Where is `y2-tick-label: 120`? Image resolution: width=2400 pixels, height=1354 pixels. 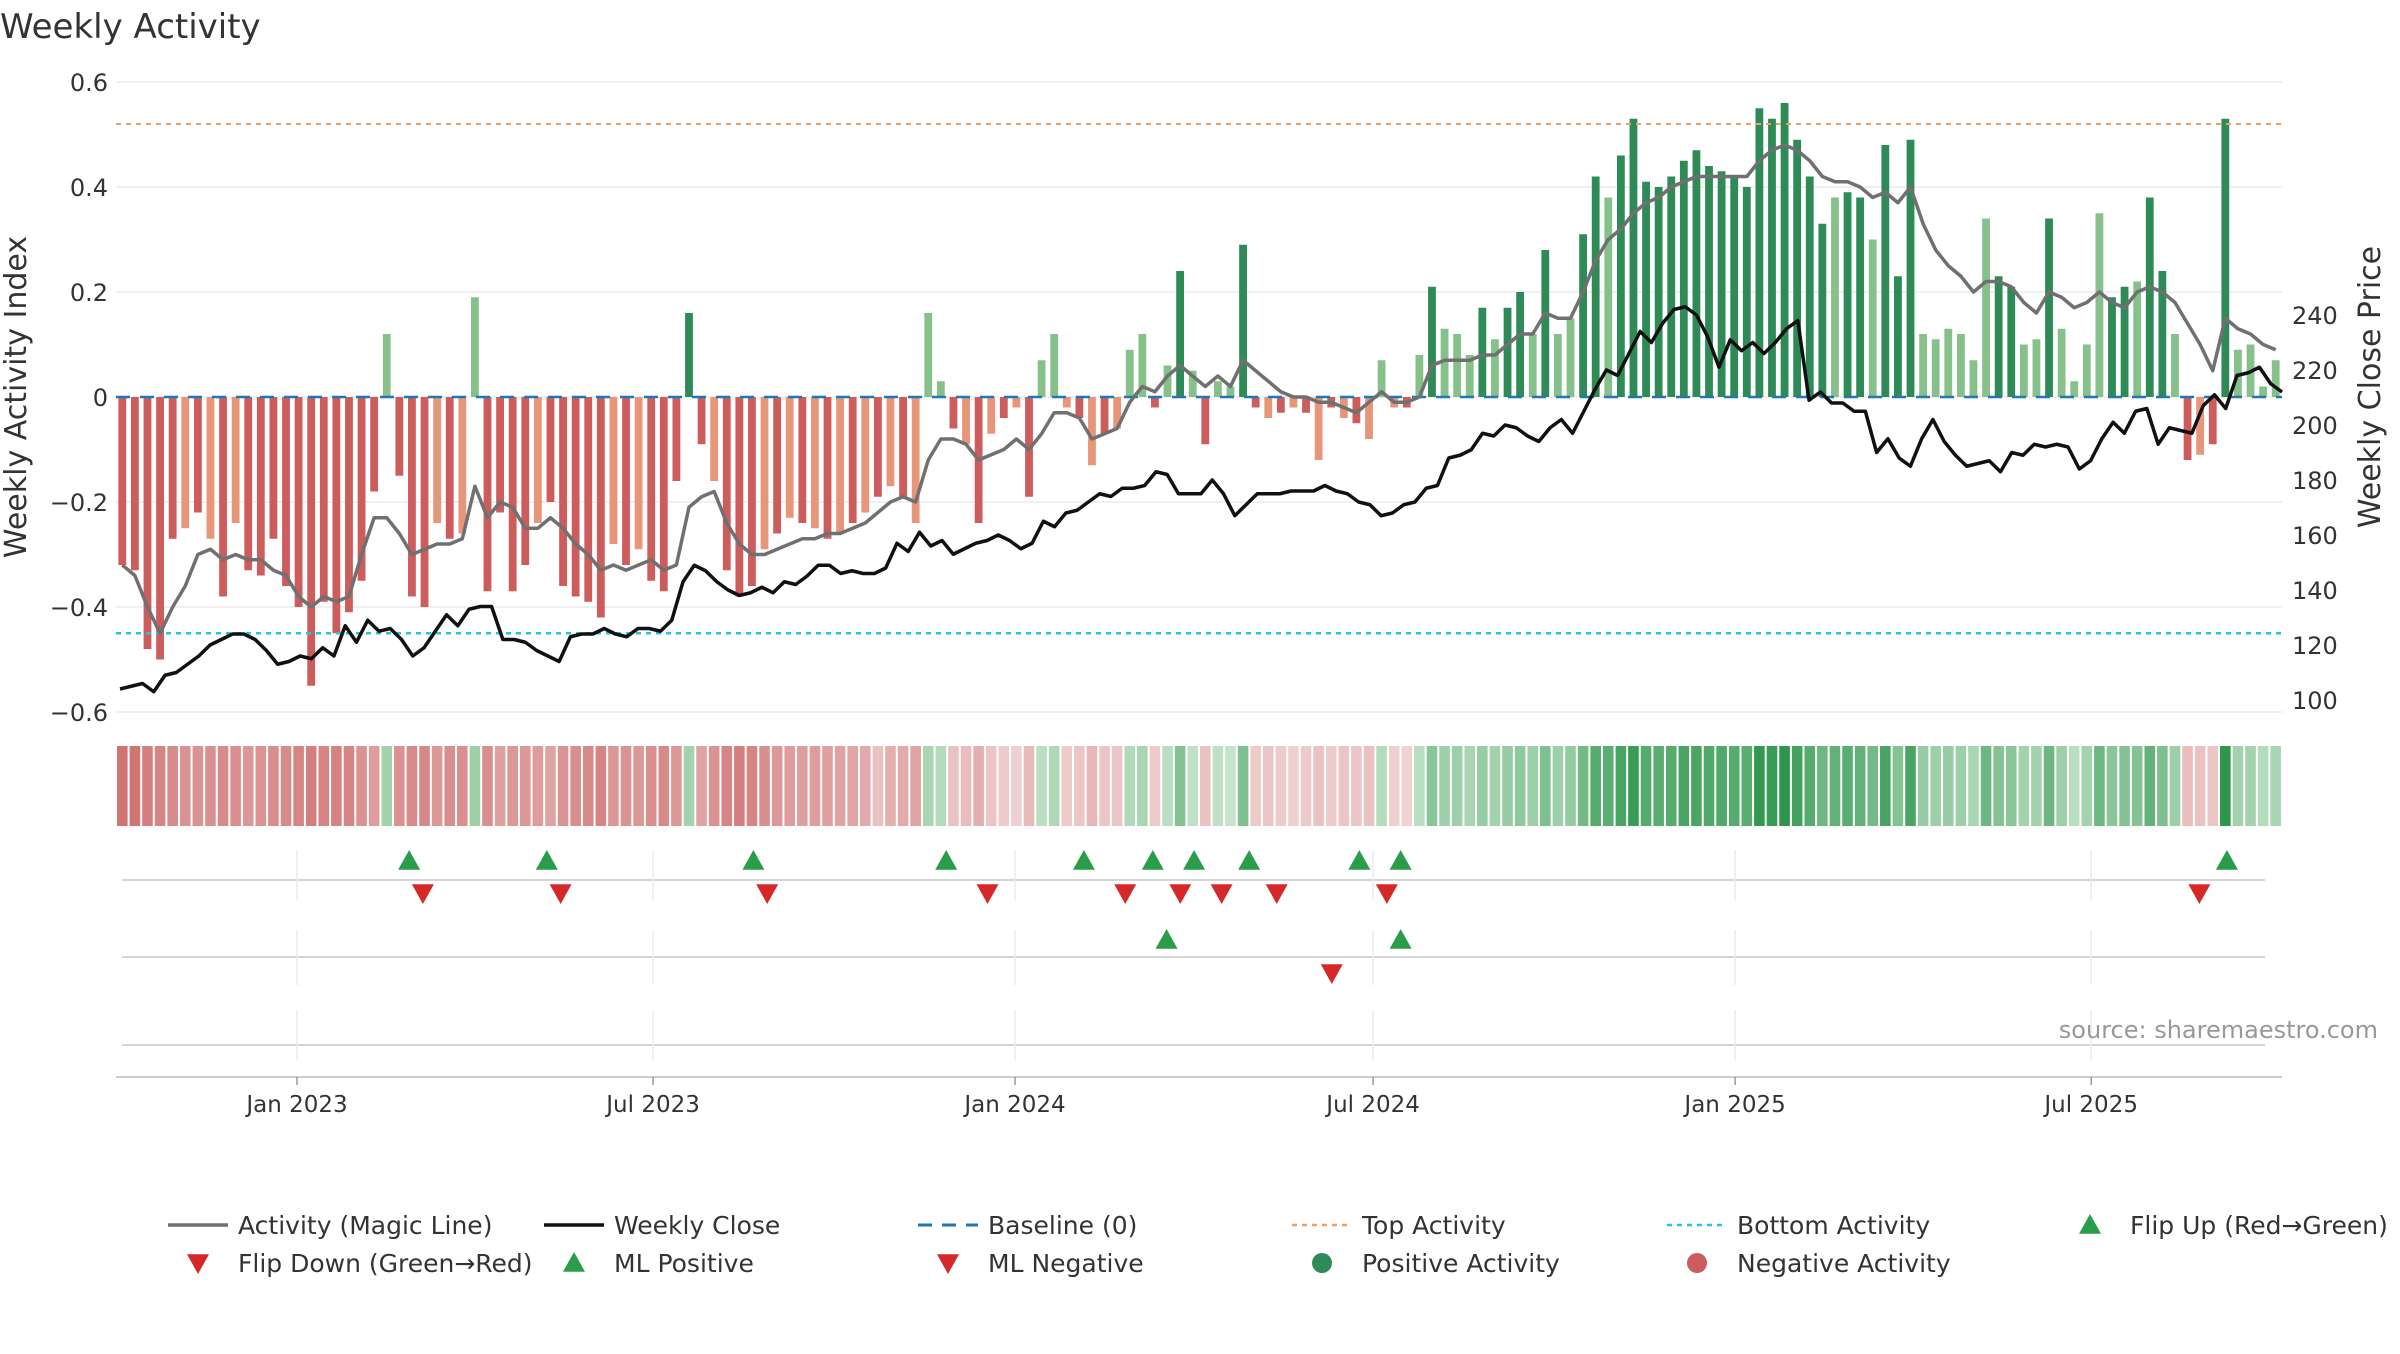 y2-tick-label: 120 is located at coordinates (2315, 646).